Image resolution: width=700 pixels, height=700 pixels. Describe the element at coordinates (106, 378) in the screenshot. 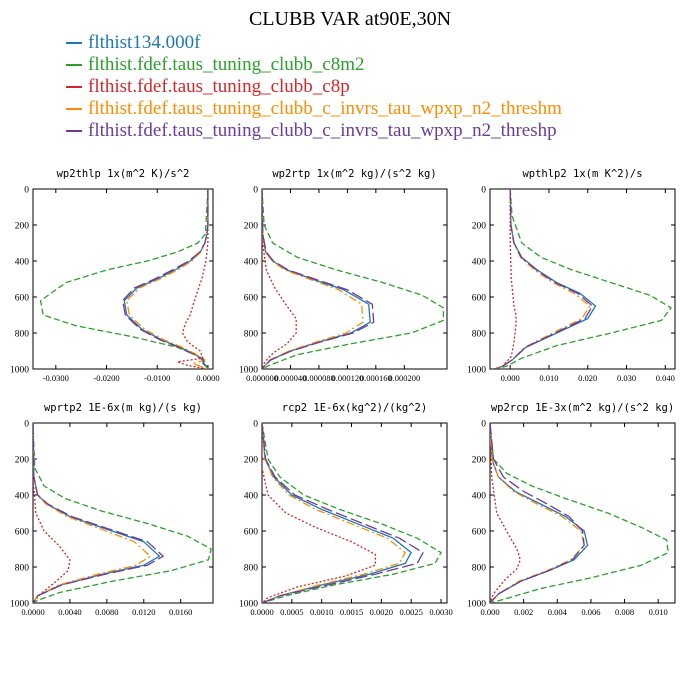

I see `x-tick-label: -0.0200` at that location.